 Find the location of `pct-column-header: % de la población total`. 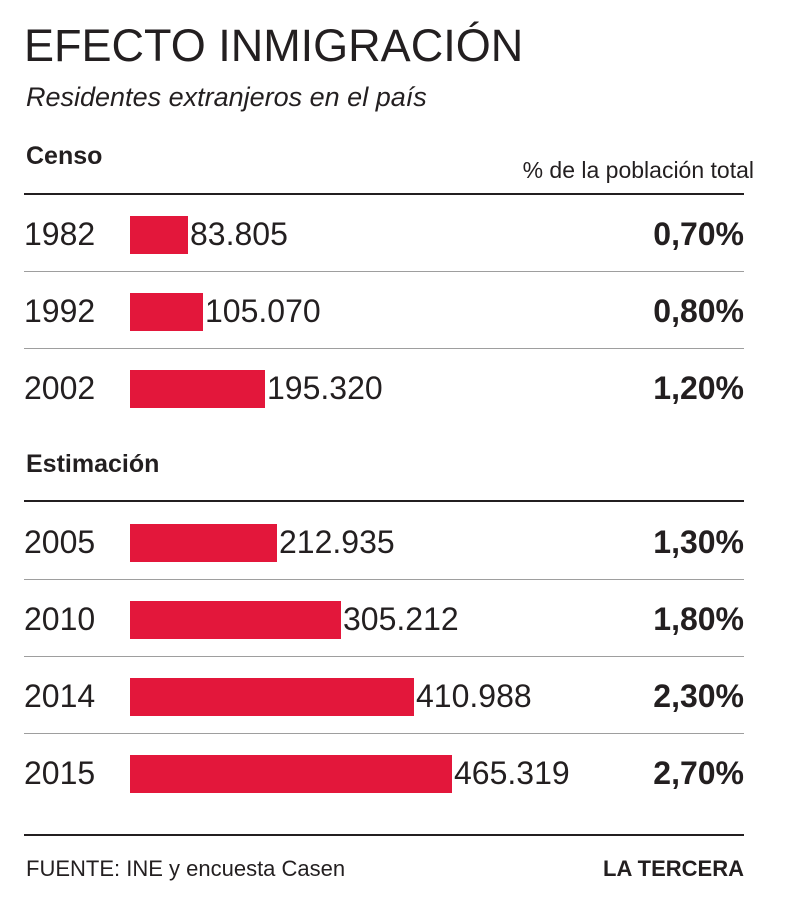

pct-column-header: % de la población total is located at coordinates (638, 170).